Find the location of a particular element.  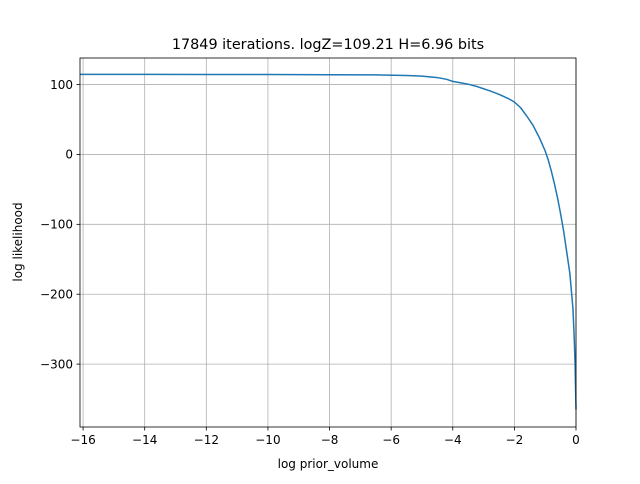

x-axis-label: log prior_volume is located at coordinates (328, 464).